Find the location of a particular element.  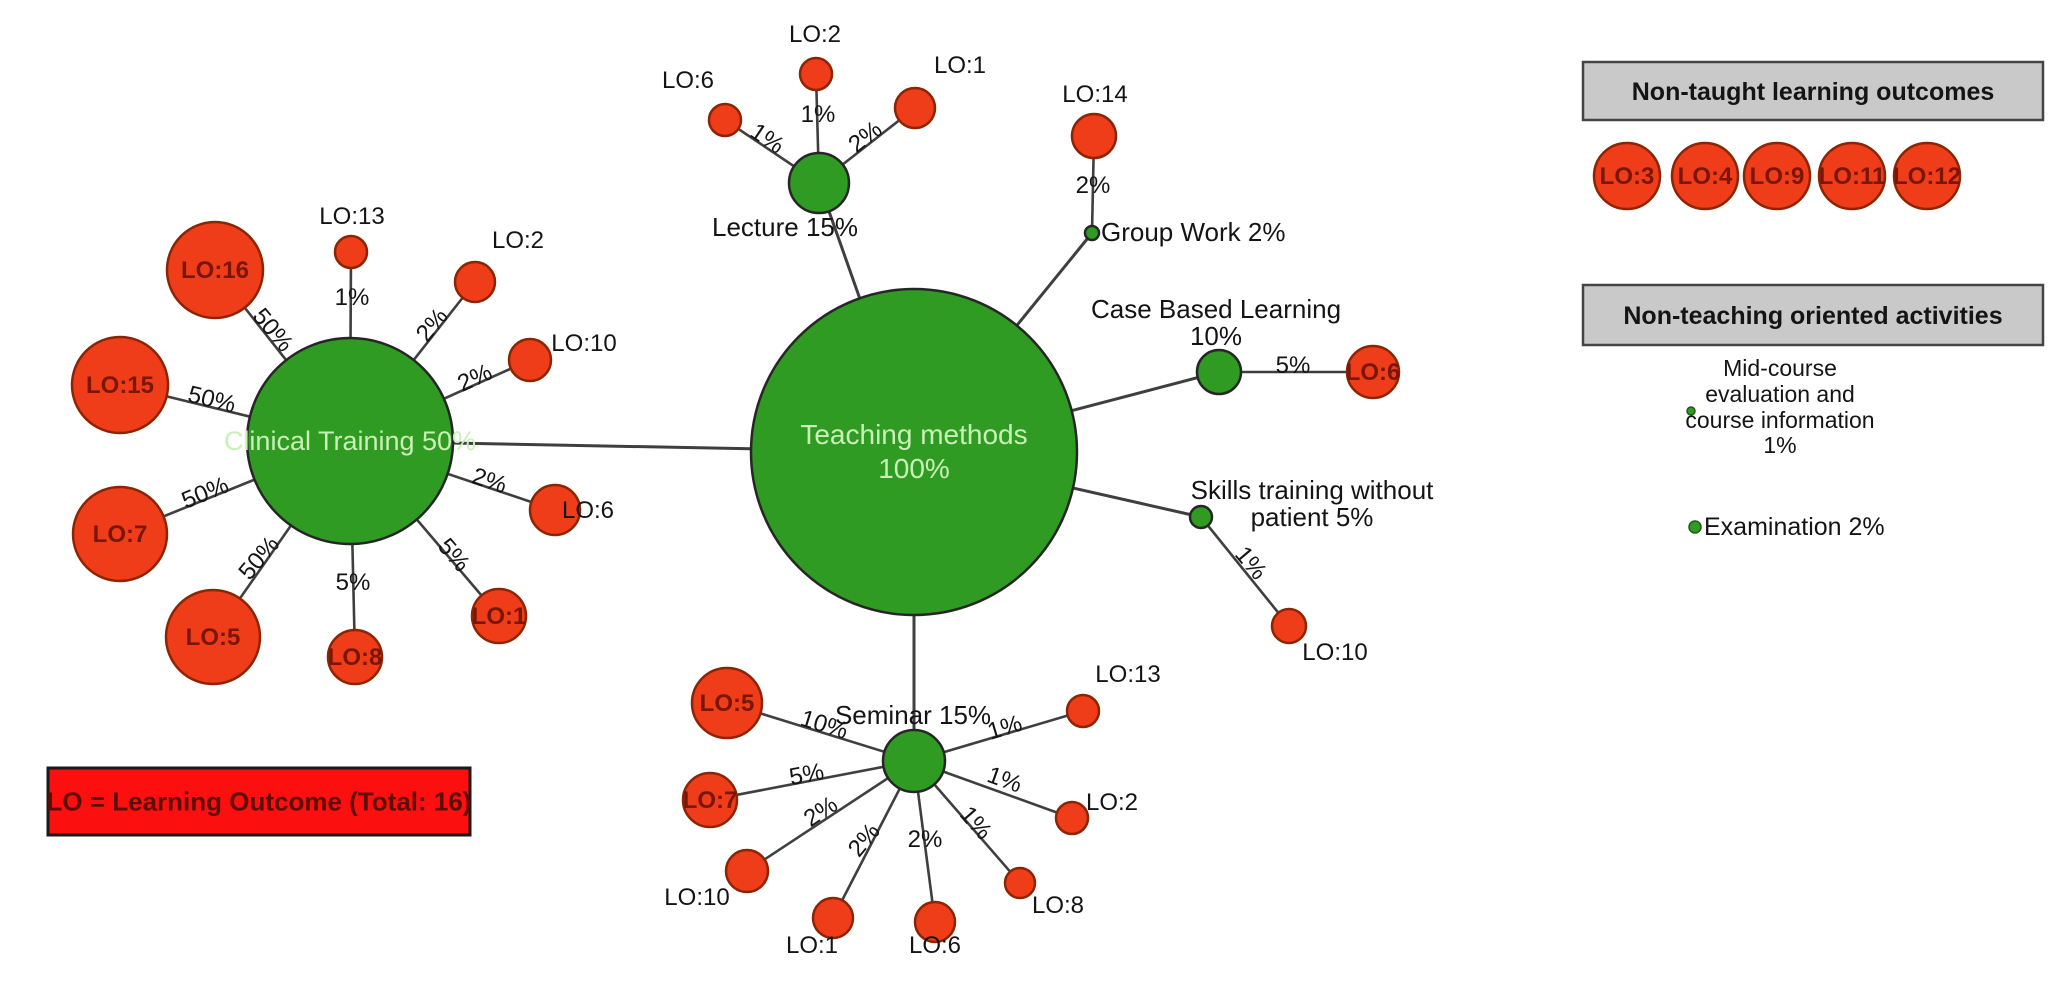

label-case-based-learning-lo-6: LO:6 is located at coordinates (1373, 372).